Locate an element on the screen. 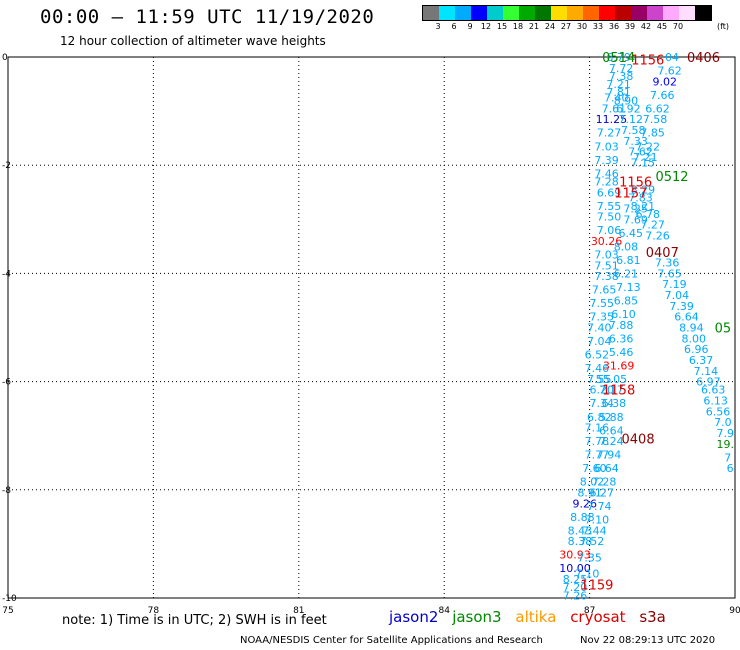 This screenshot has width=740, height=650. wave-height-point: 7.03 is located at coordinates (606, 146).